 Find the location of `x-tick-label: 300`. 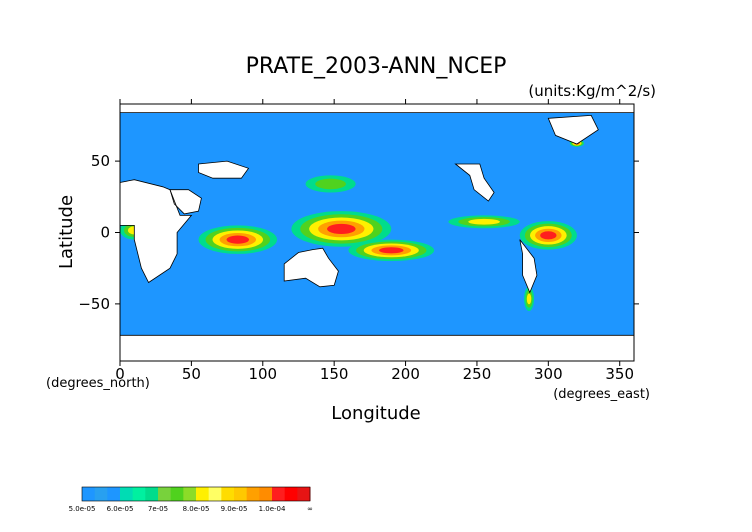

x-tick-label: 300 is located at coordinates (548, 374).